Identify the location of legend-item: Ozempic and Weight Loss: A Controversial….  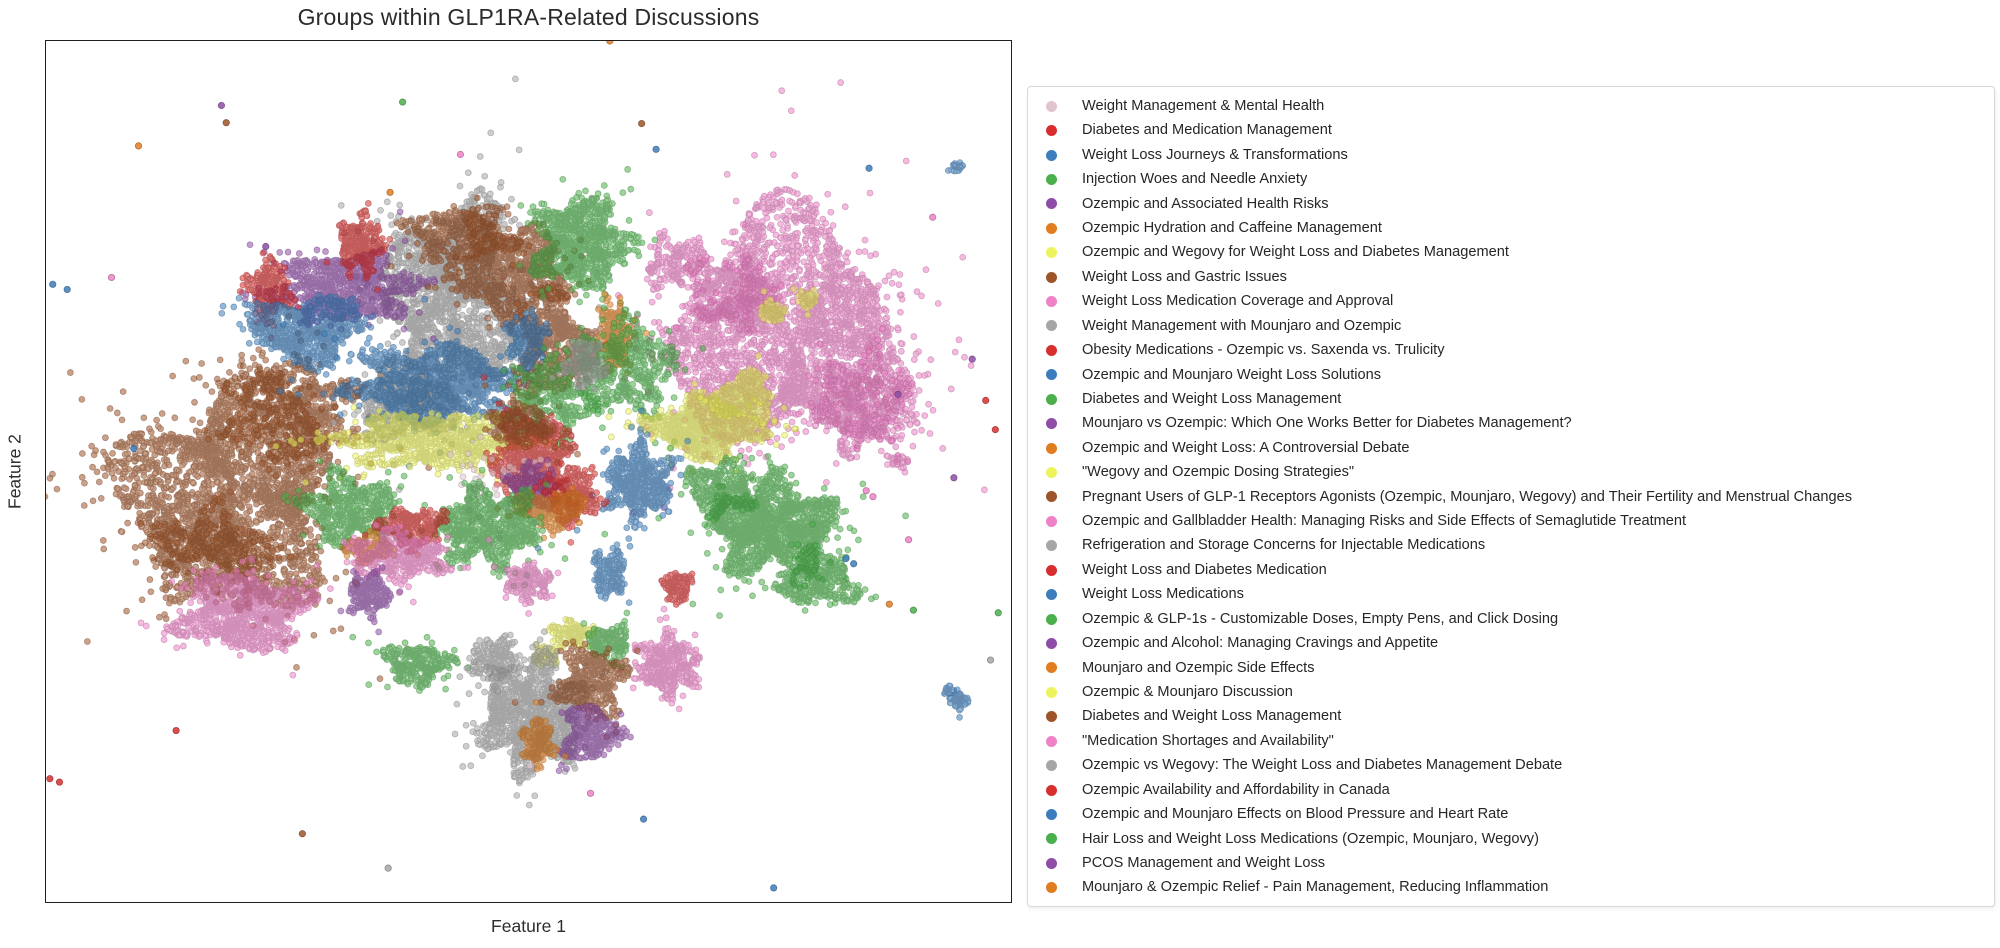
(1516, 448).